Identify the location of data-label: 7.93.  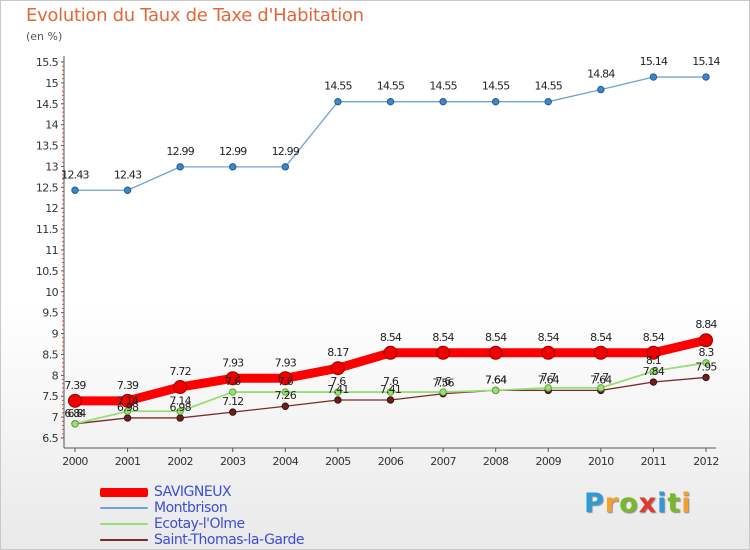
(286, 362).